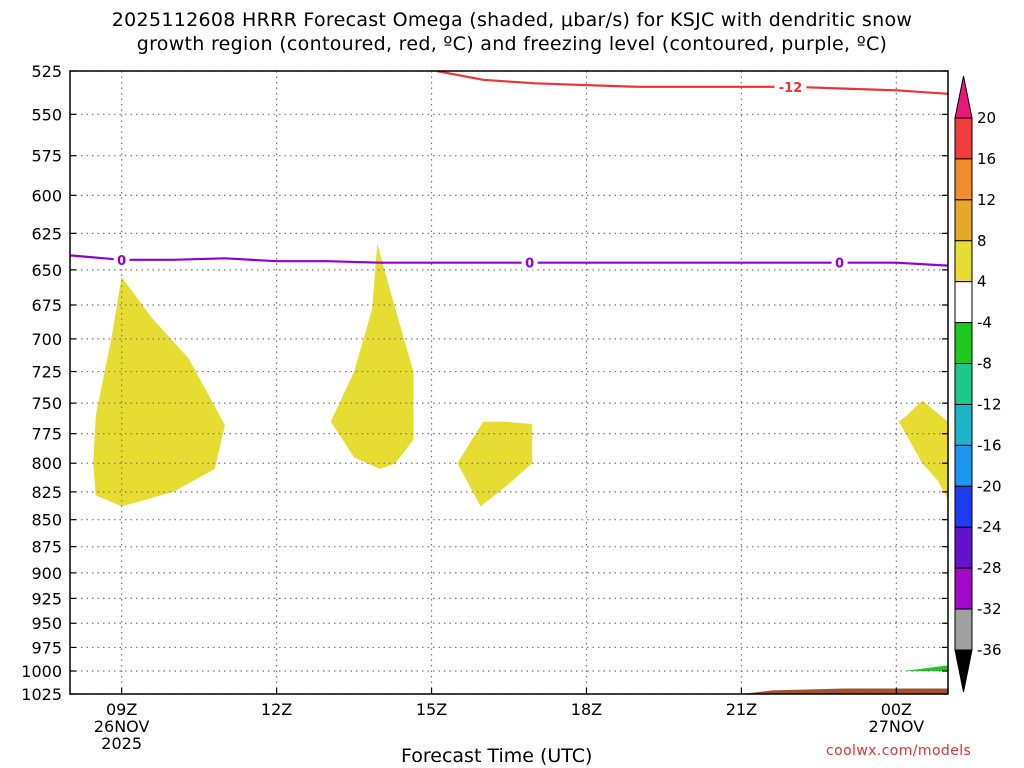  What do you see at coordinates (46, 434) in the screenshot?
I see `y-tick-label-775: 775` at bounding box center [46, 434].